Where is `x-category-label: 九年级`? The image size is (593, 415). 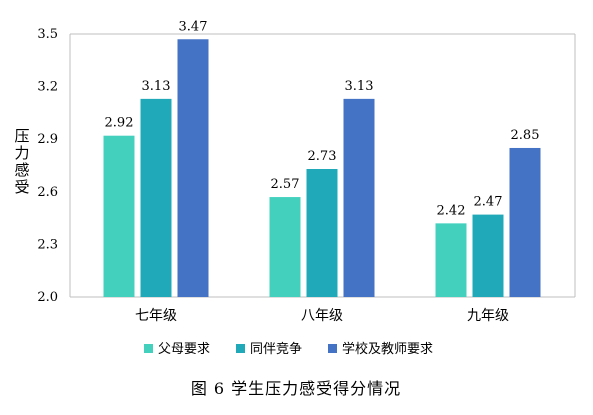
x-category-label: 九年级 is located at coordinates (488, 316).